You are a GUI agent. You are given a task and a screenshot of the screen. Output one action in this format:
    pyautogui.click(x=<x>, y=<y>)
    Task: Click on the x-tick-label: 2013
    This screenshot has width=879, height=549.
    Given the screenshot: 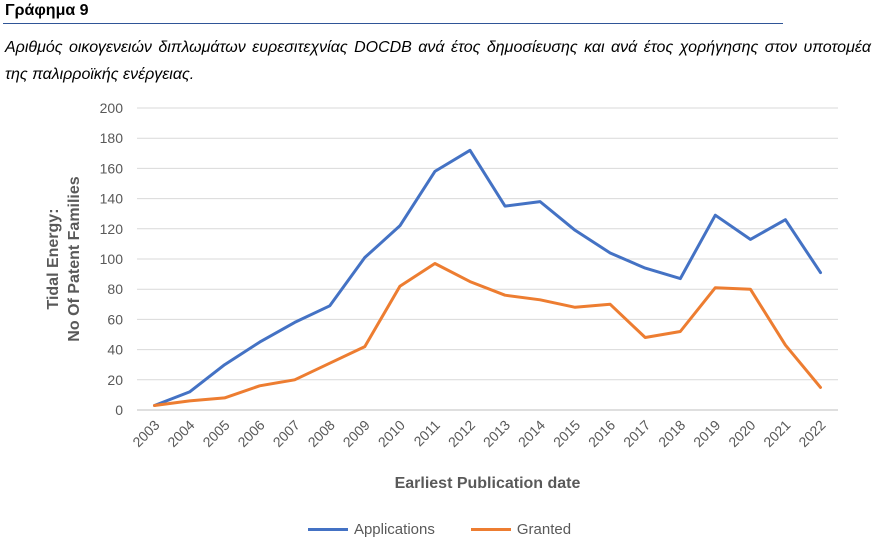 What is the action you would take?
    pyautogui.click(x=496, y=433)
    